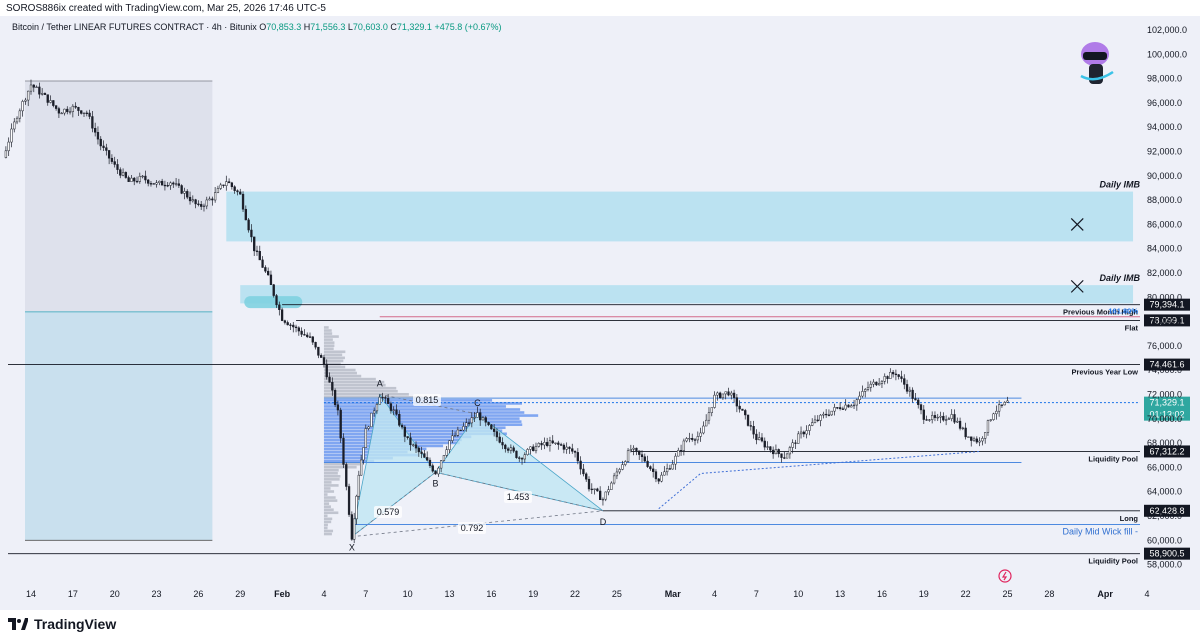 This screenshot has width=1200, height=642. Describe the element at coordinates (1077, 224) in the screenshot. I see `x-mark` at that location.